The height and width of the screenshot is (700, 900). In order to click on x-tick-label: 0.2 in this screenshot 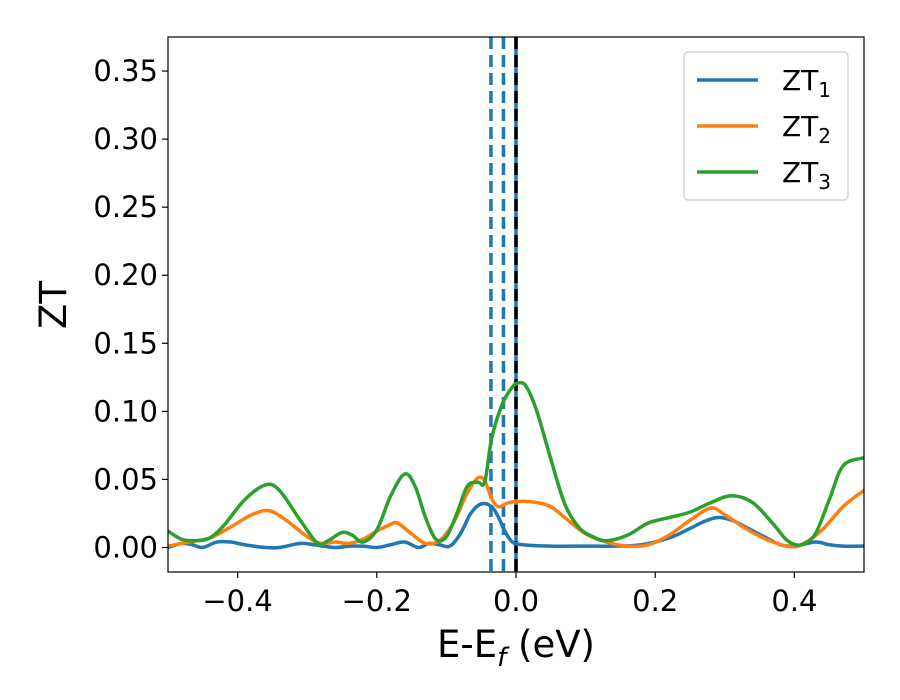, I will do `click(655, 601)`.